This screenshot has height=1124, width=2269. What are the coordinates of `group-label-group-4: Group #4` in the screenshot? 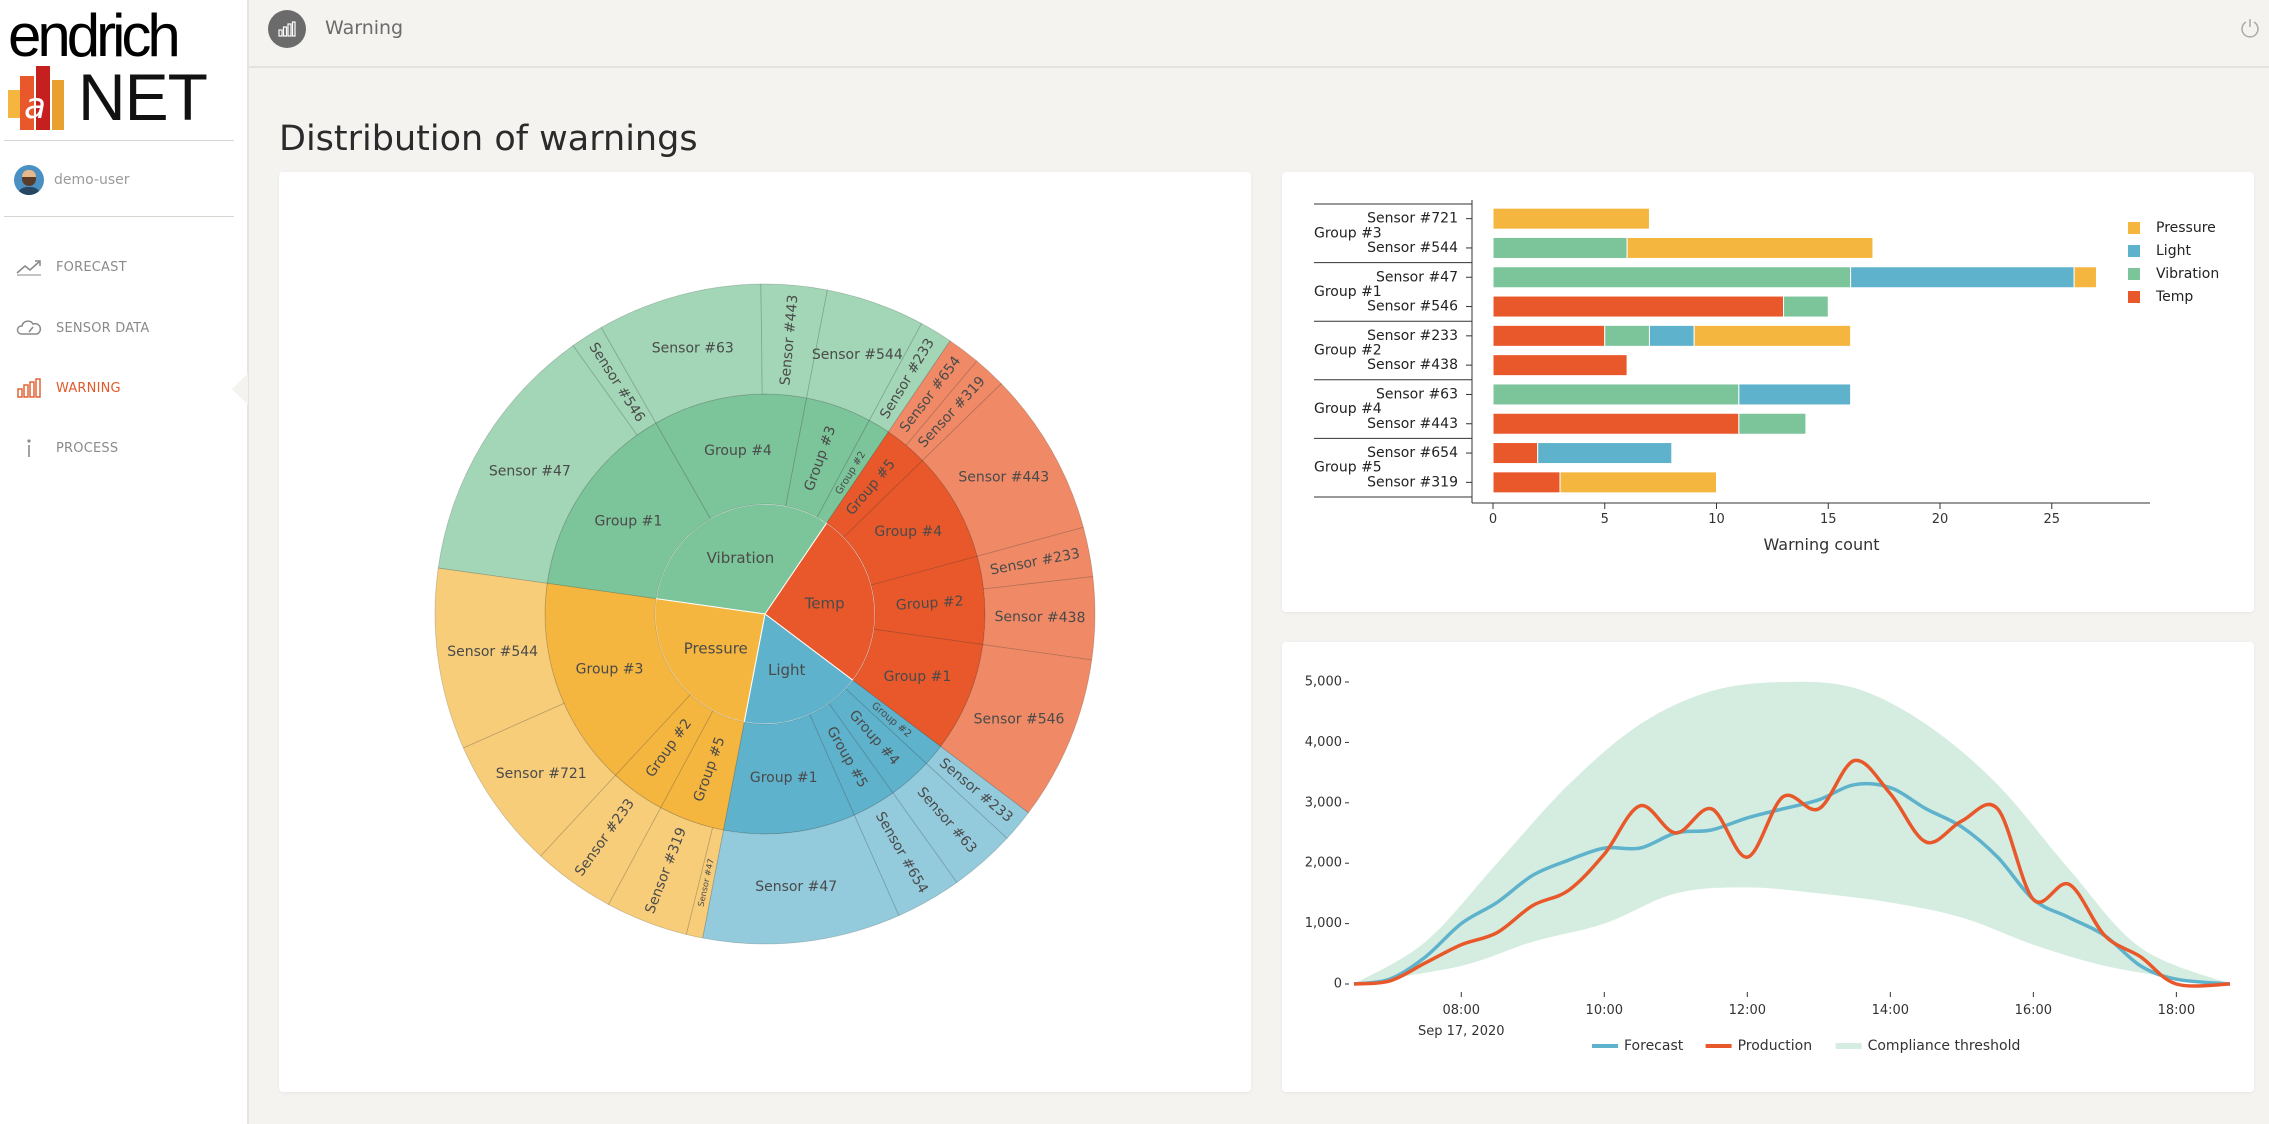 It's located at (1348, 409).